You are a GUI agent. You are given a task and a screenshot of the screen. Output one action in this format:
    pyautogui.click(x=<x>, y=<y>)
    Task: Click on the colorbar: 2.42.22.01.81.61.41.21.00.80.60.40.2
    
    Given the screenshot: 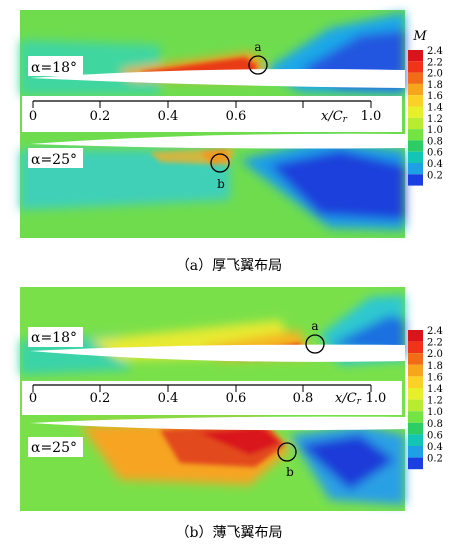 What is the action you would take?
    pyautogui.click(x=425, y=398)
    